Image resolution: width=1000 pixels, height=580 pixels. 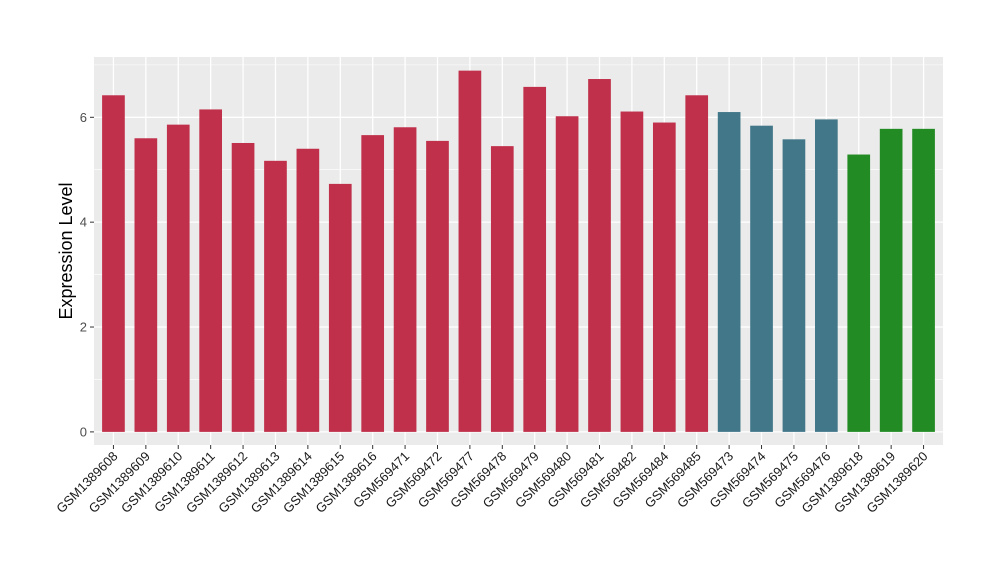 I want to click on y-tick-label: 4, so click(x=83, y=222).